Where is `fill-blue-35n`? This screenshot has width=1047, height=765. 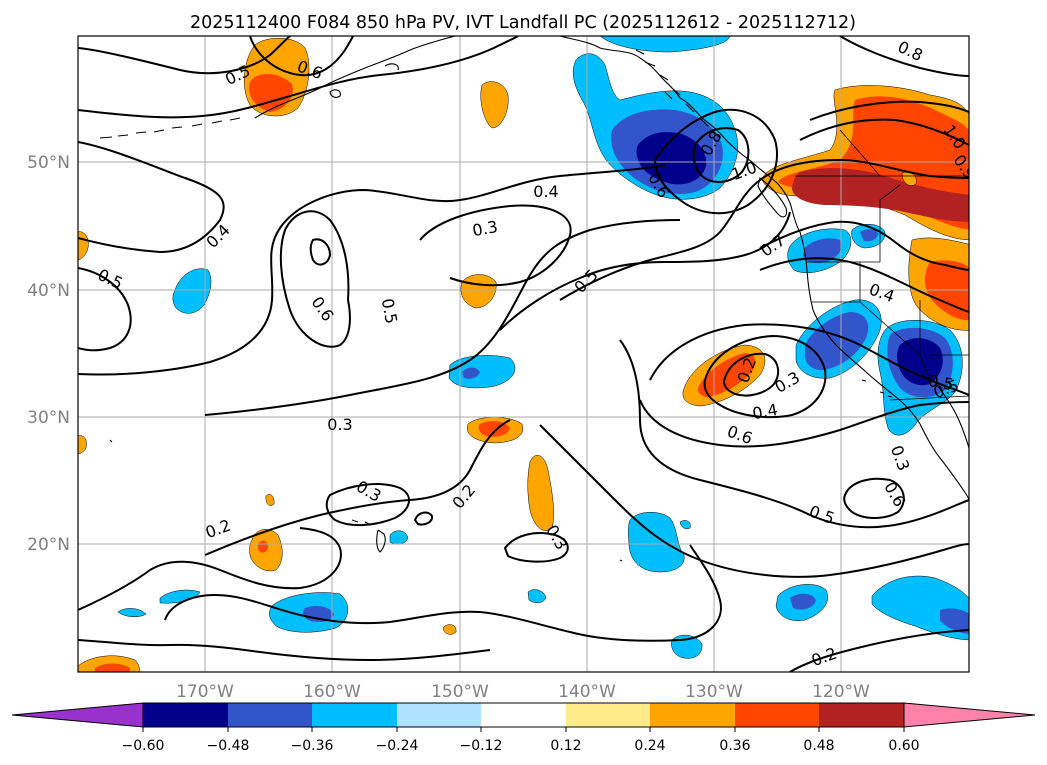
fill-blue-35n is located at coordinates (471, 373).